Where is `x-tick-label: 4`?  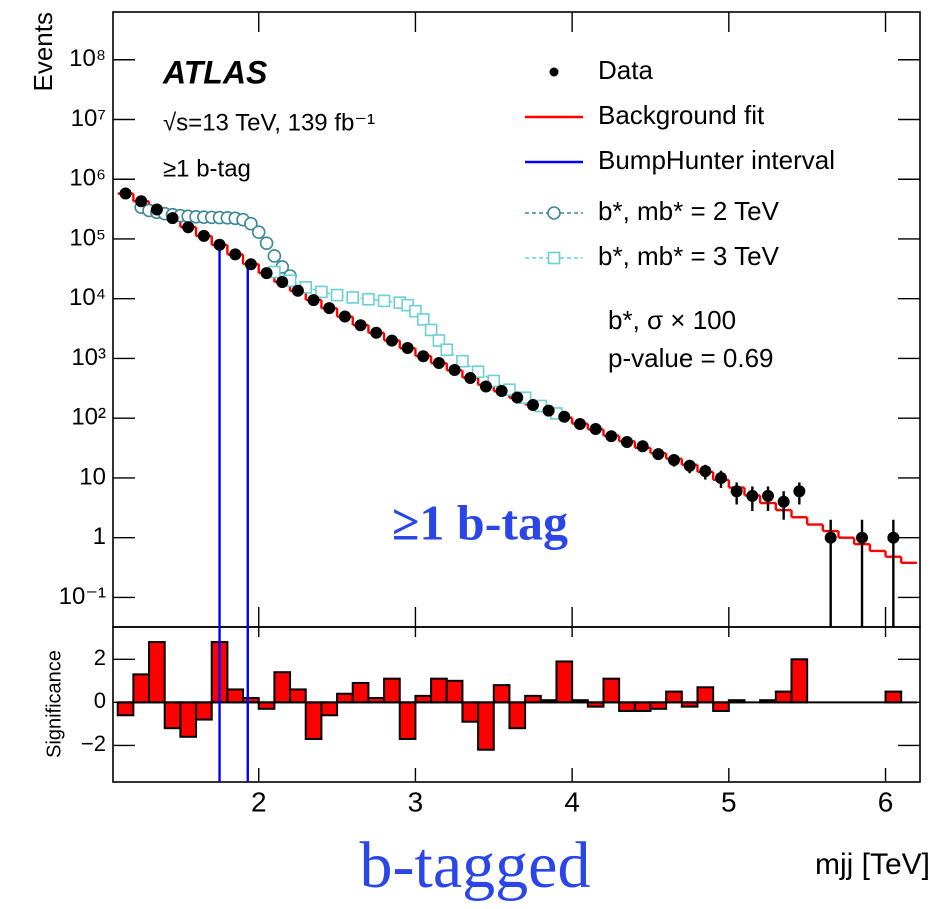
x-tick-label: 4 is located at coordinates (572, 801).